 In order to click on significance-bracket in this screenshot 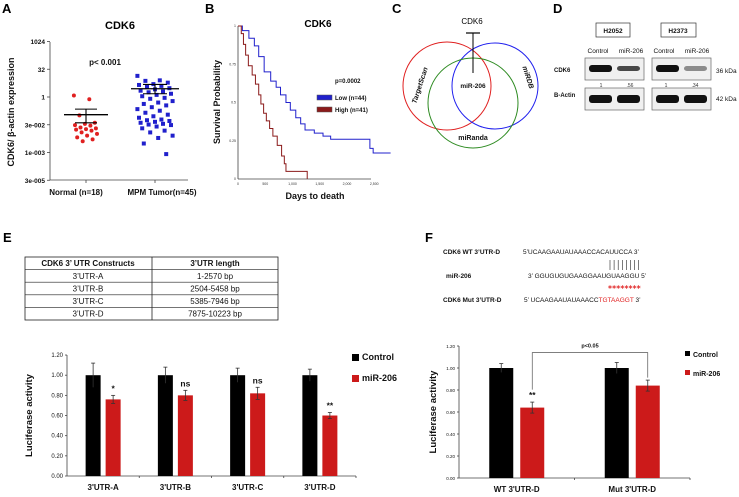, I will do `click(590, 371)`.